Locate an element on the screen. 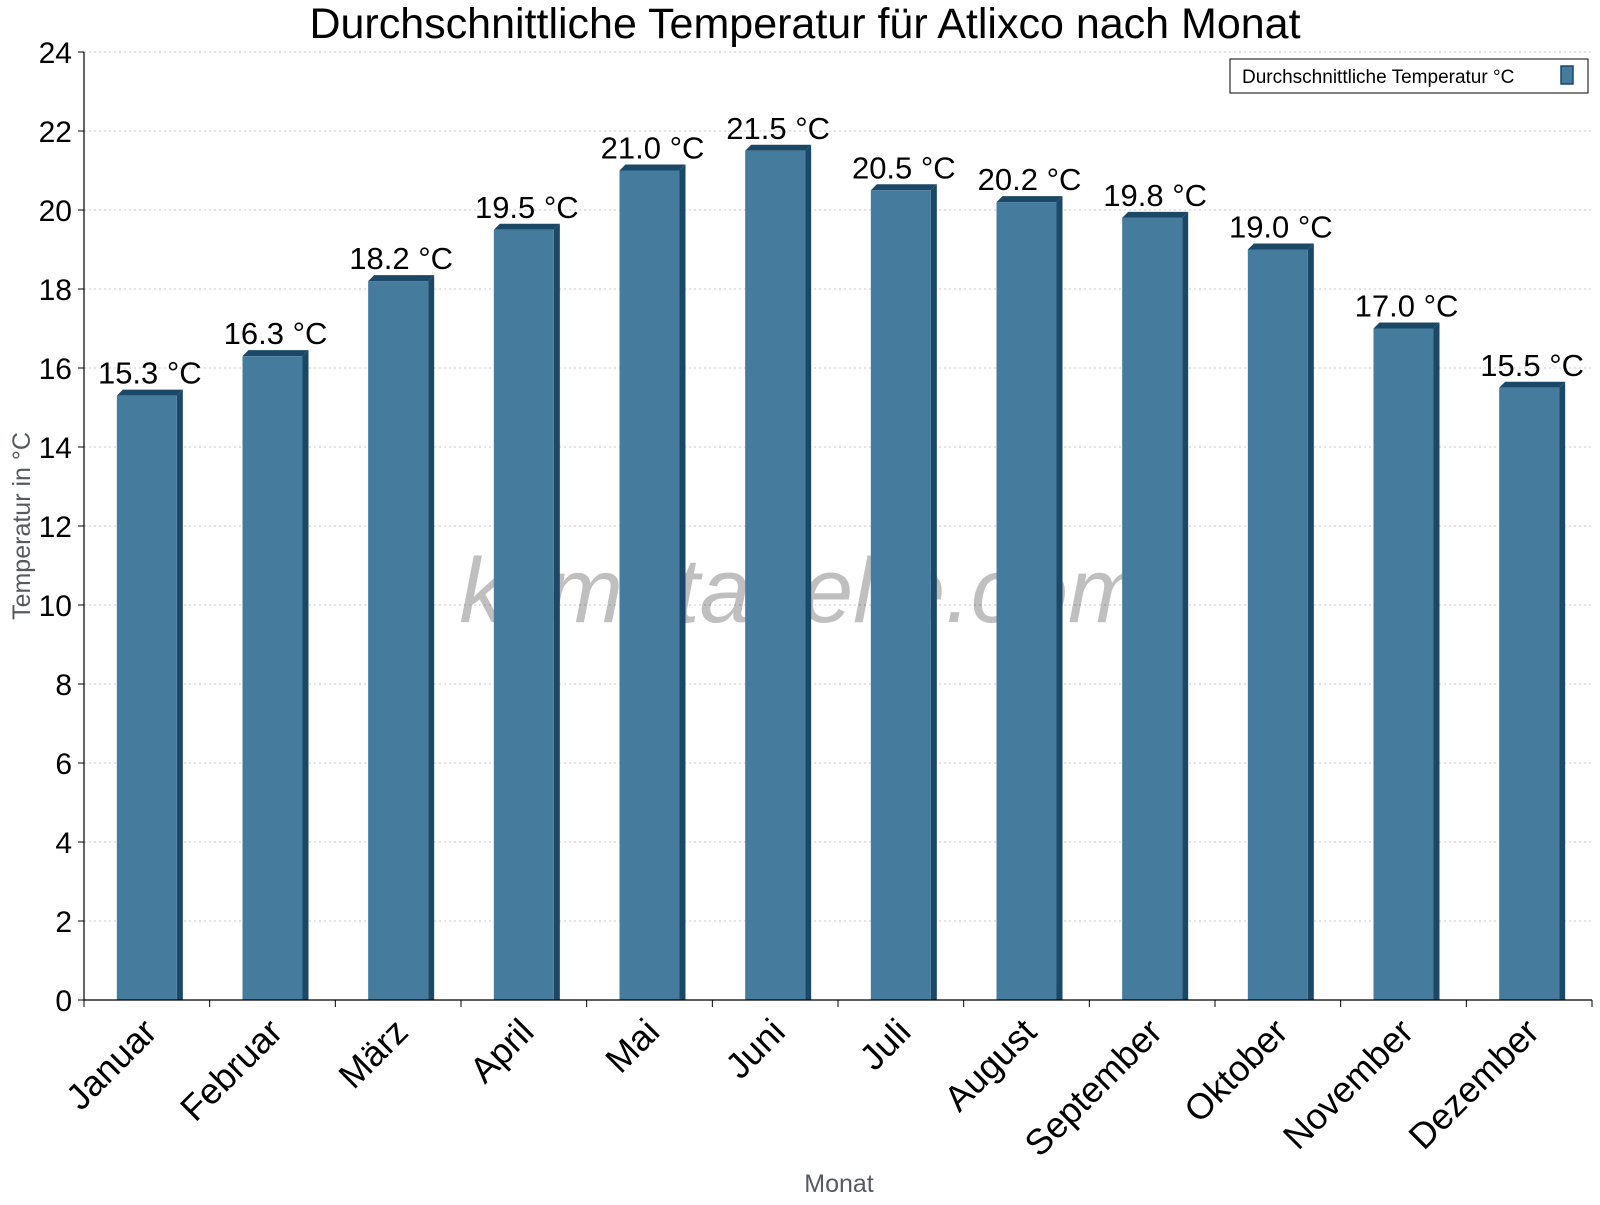  x-tick-label-1: Februar is located at coordinates (231, 1070).